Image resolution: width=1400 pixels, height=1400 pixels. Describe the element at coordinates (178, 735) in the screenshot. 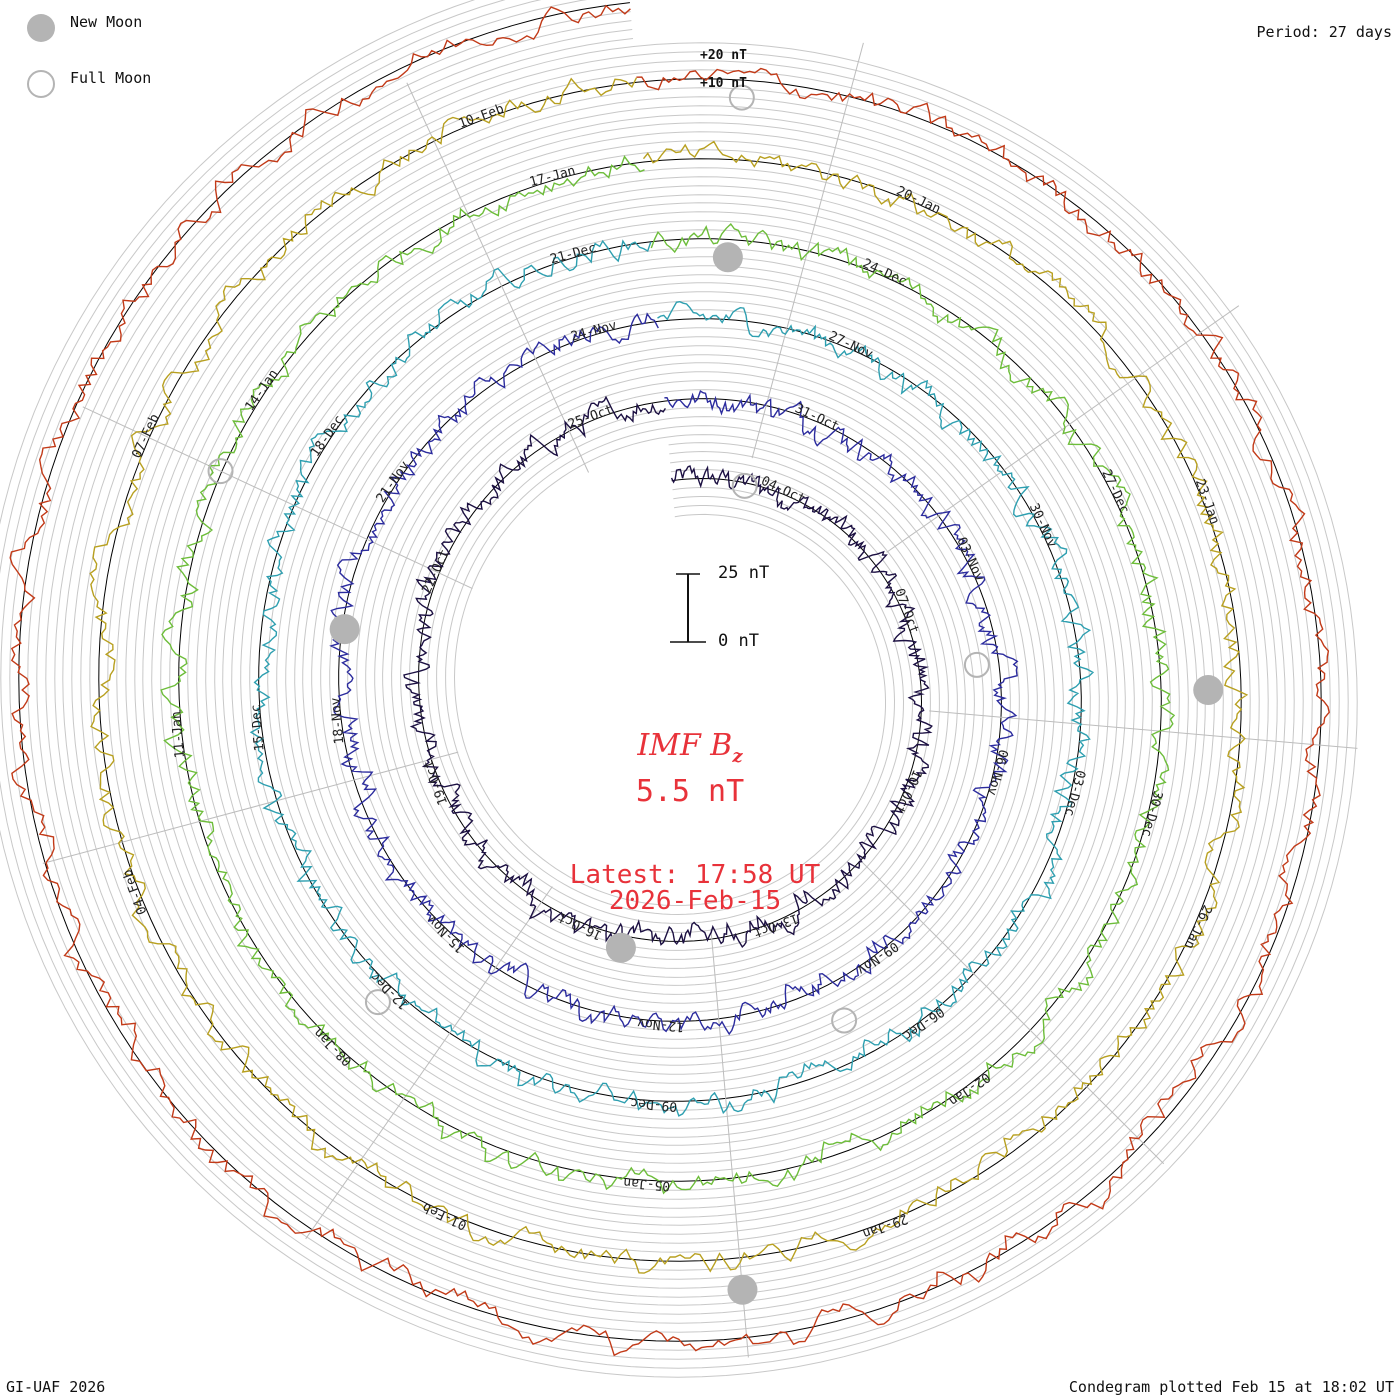

I see `date-label-11-Jan: 11-Jan` at that location.